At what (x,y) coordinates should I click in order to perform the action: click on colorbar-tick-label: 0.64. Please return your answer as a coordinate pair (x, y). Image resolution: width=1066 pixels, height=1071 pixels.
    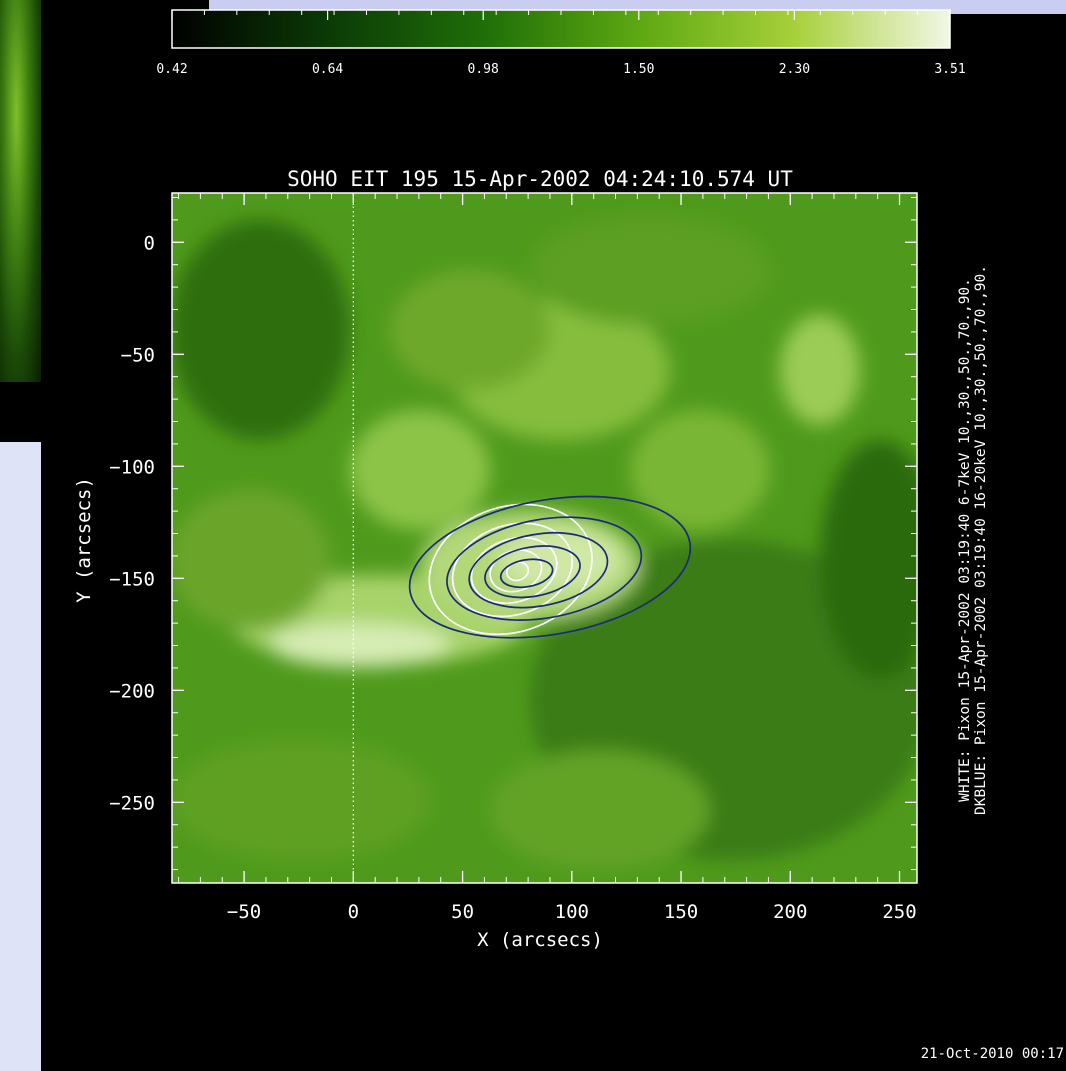
    Looking at the image, I should click on (327, 69).